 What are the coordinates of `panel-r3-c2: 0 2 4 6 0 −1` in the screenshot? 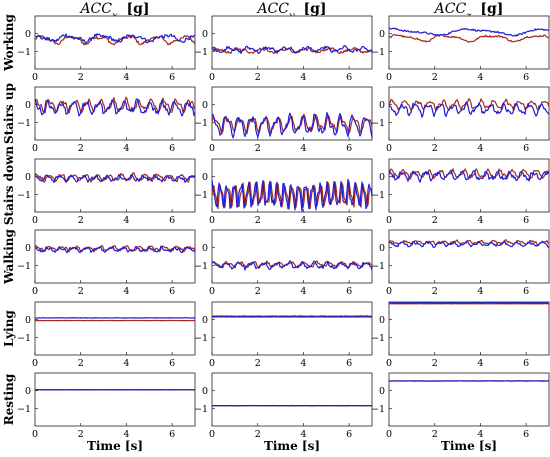 It's located at (460, 263).